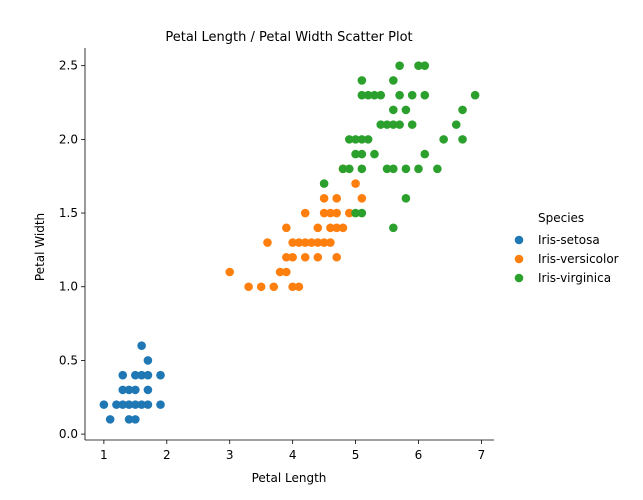 This screenshot has width=643, height=500. What do you see at coordinates (40, 247) in the screenshot?
I see `y-axis-title: Petal Width` at bounding box center [40, 247].